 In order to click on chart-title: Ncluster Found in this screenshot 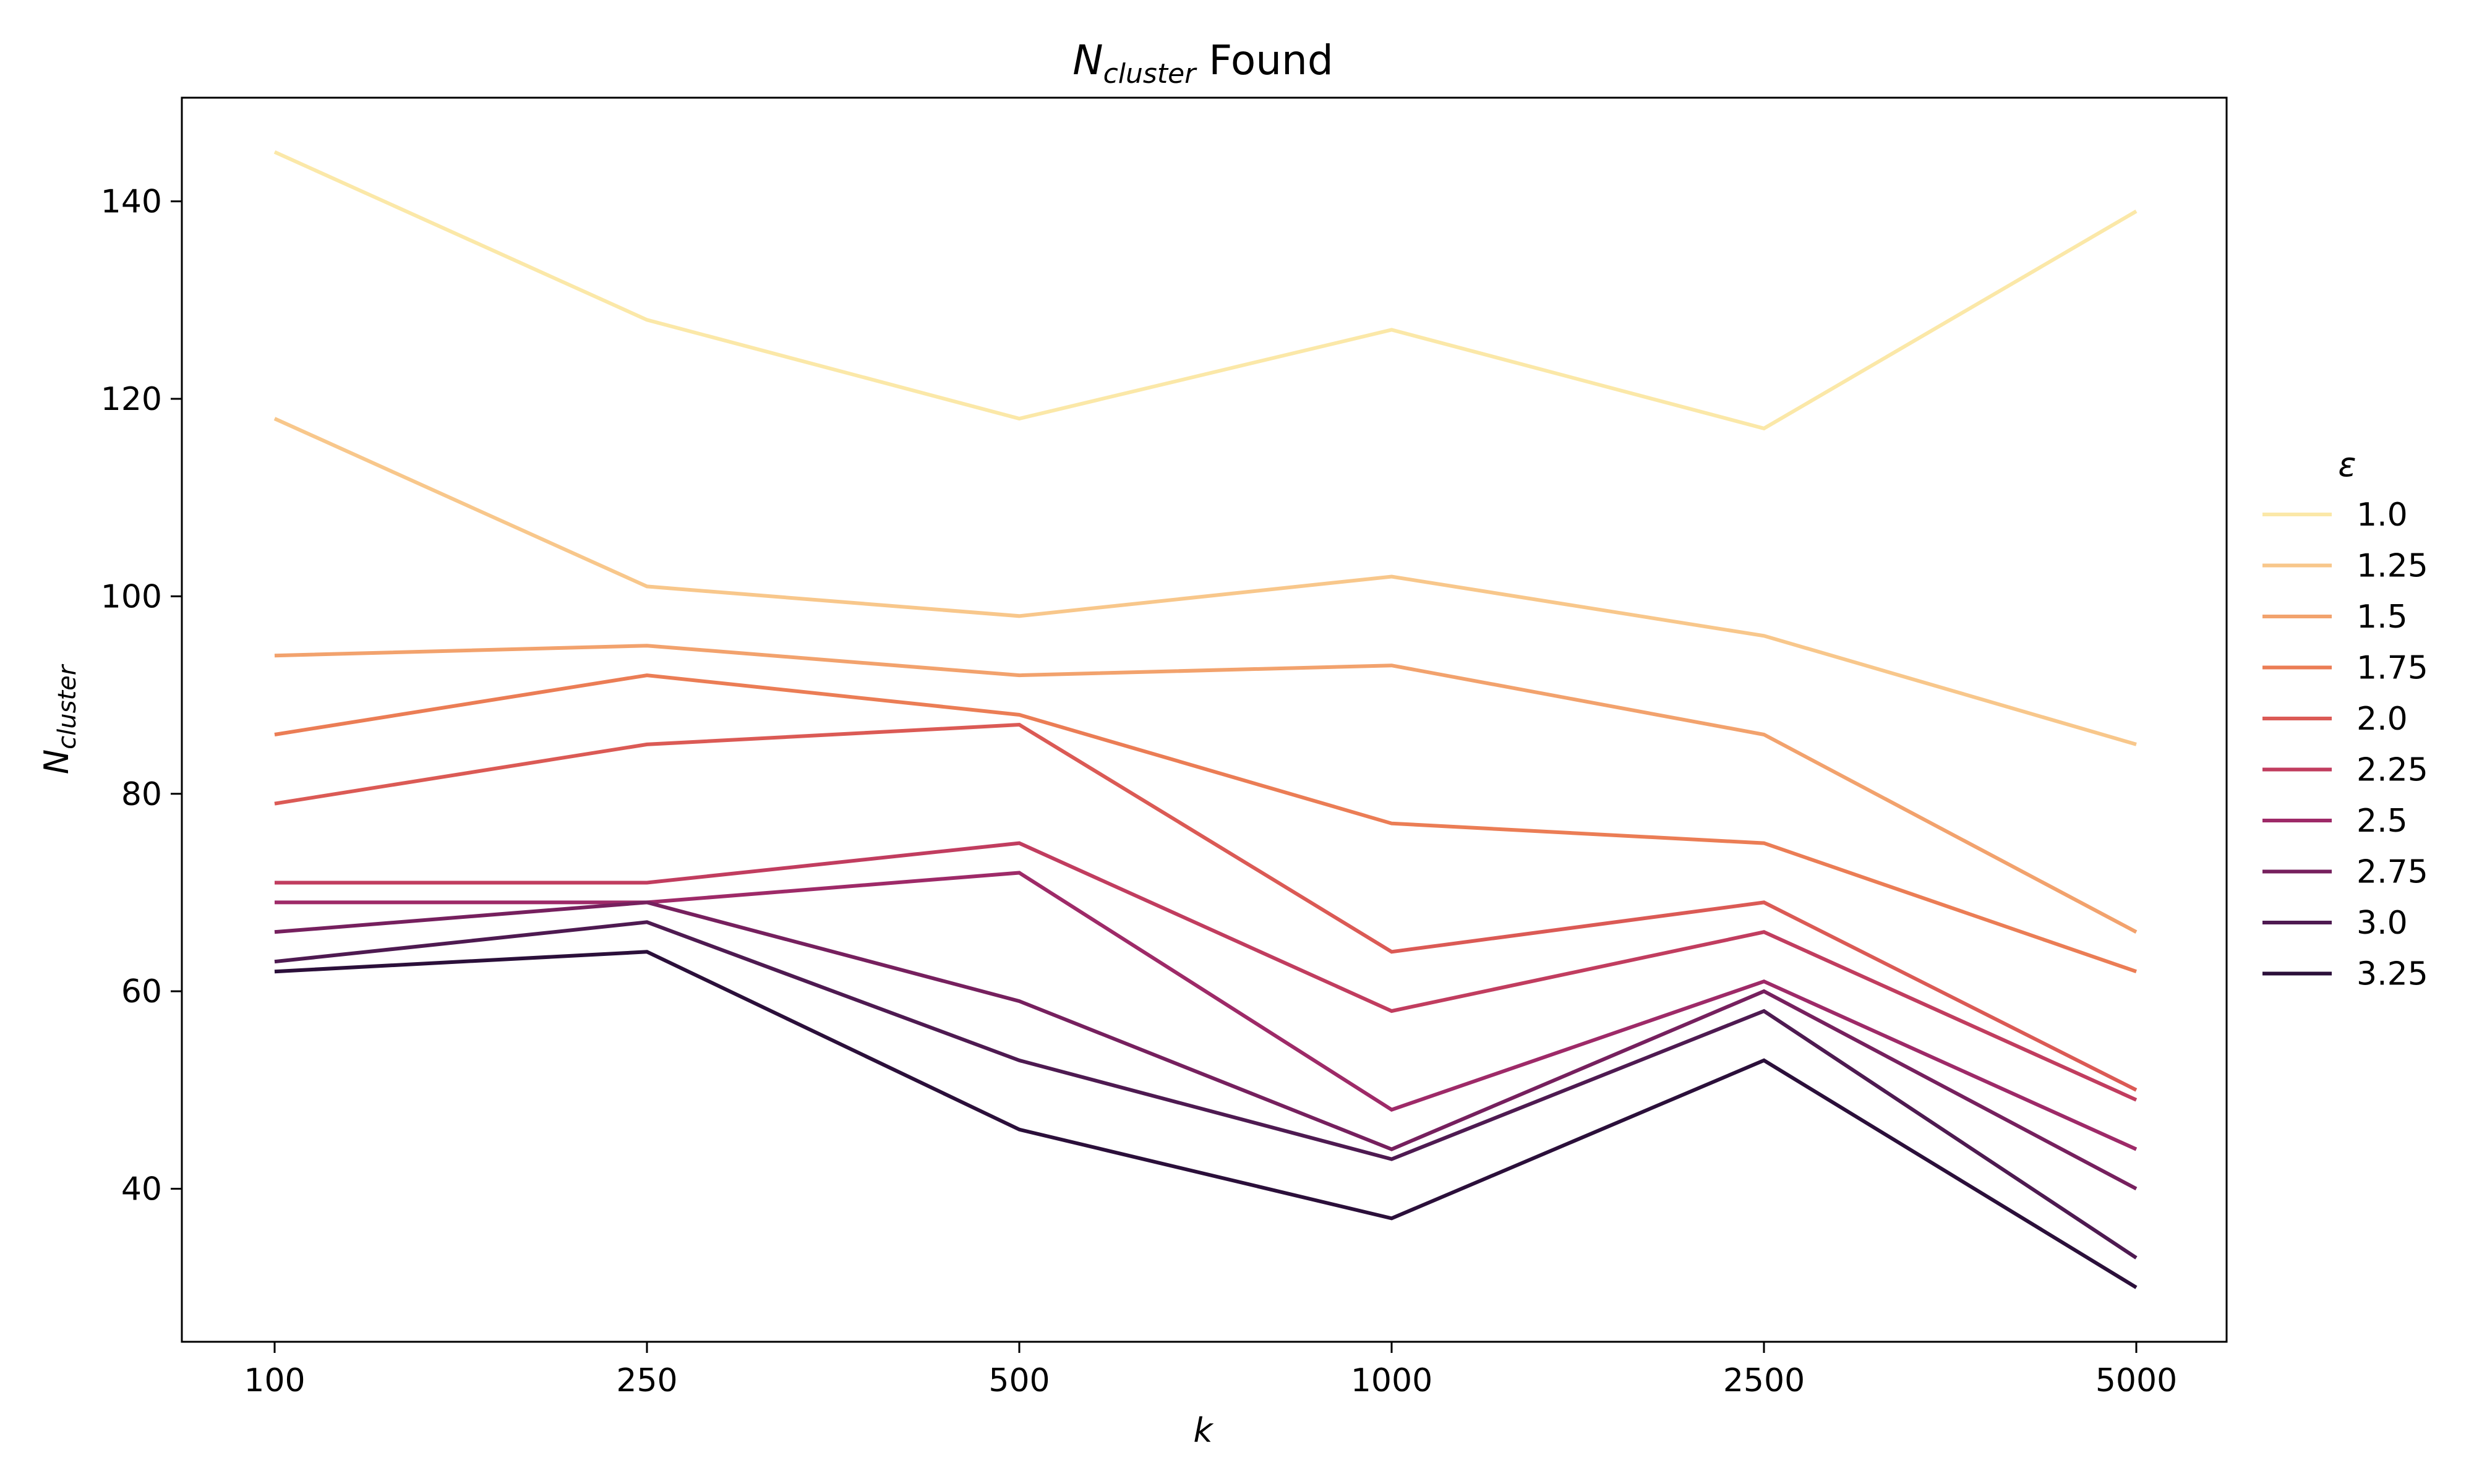, I will do `click(1202, 63)`.